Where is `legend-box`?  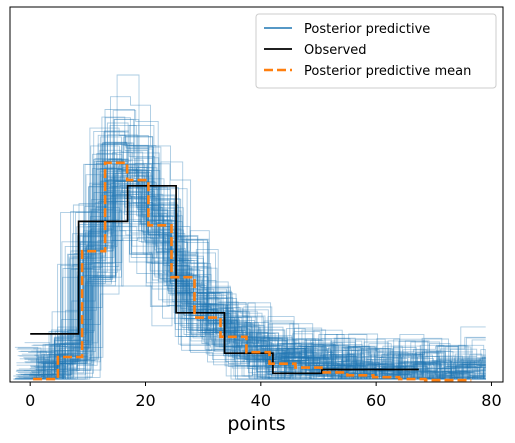
legend-box is located at coordinates (376, 51).